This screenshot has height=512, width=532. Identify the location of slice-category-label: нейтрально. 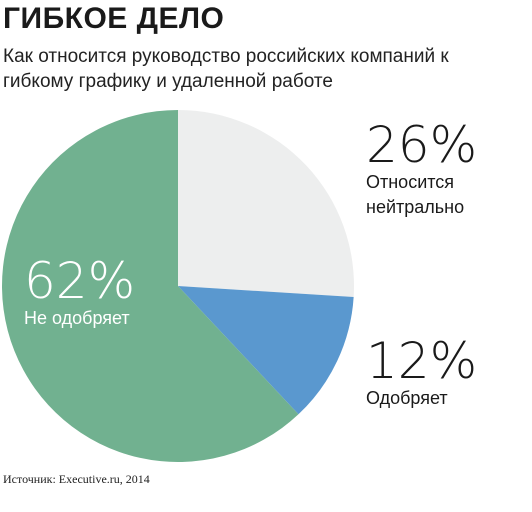
(415, 207).